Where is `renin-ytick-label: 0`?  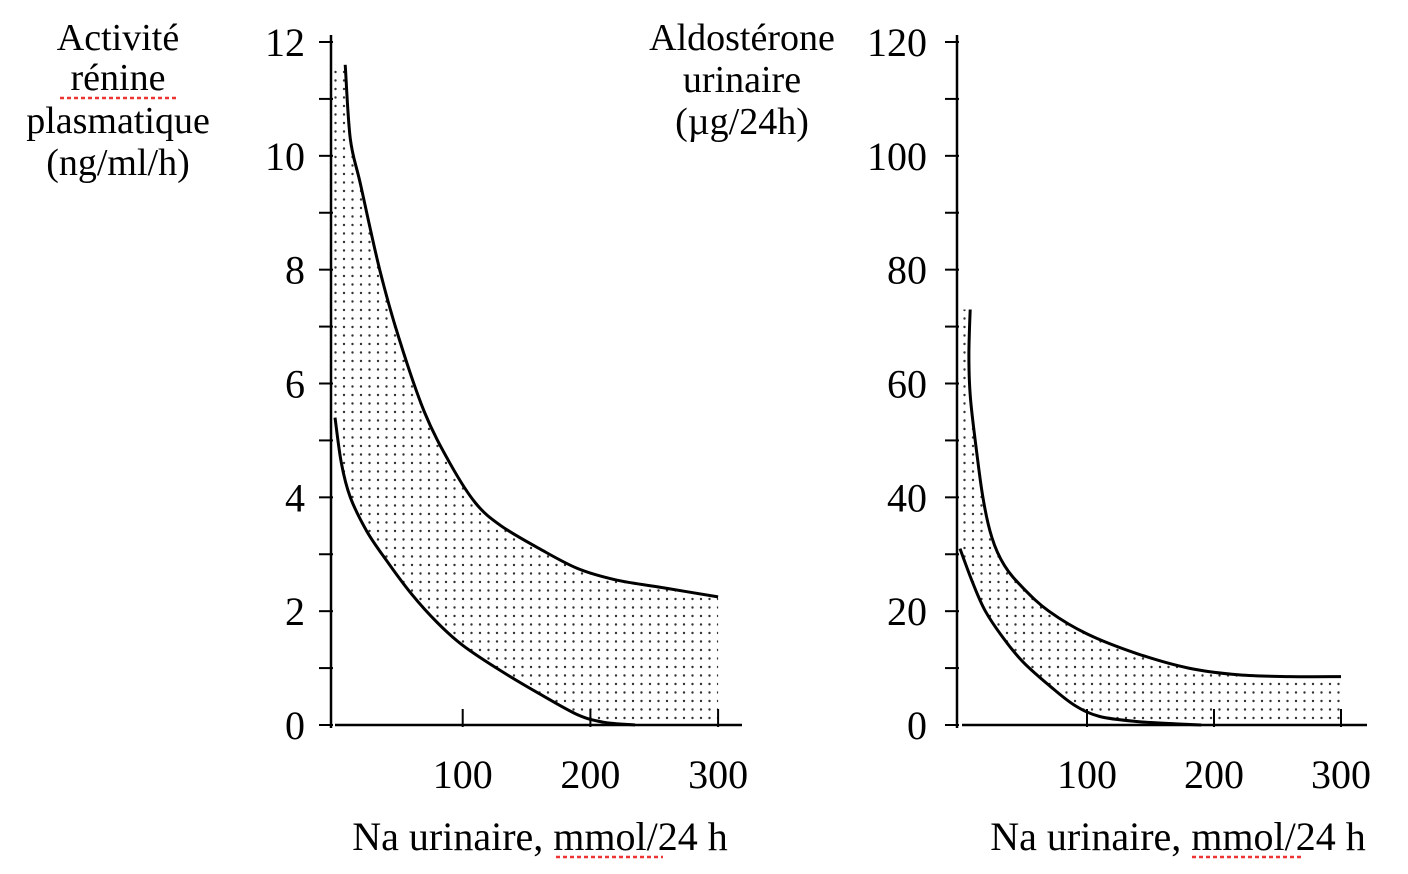
renin-ytick-label: 0 is located at coordinates (295, 725).